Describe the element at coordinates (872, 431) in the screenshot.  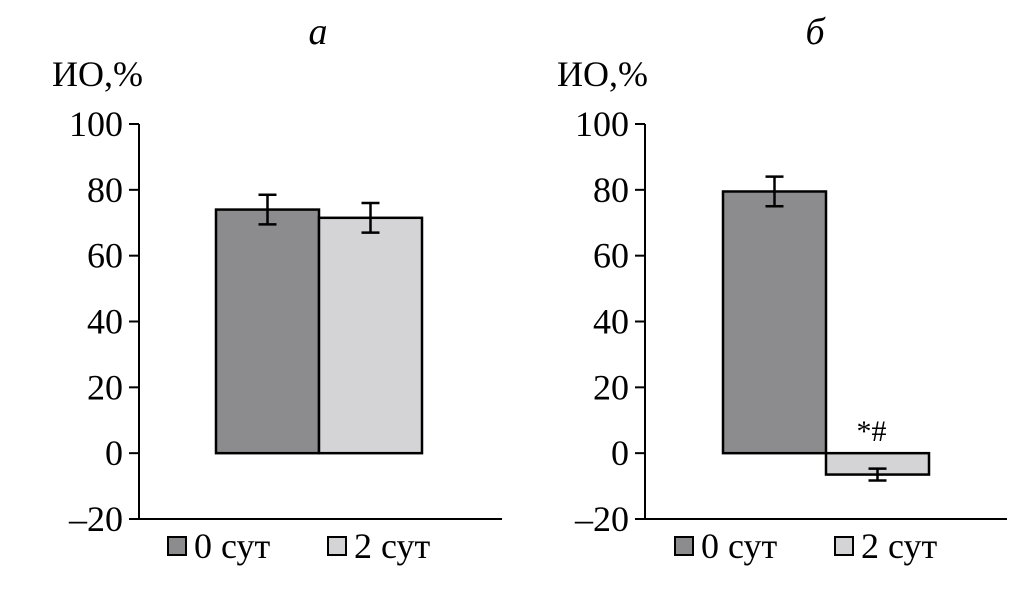
I see `significance-annotation: *#` at that location.